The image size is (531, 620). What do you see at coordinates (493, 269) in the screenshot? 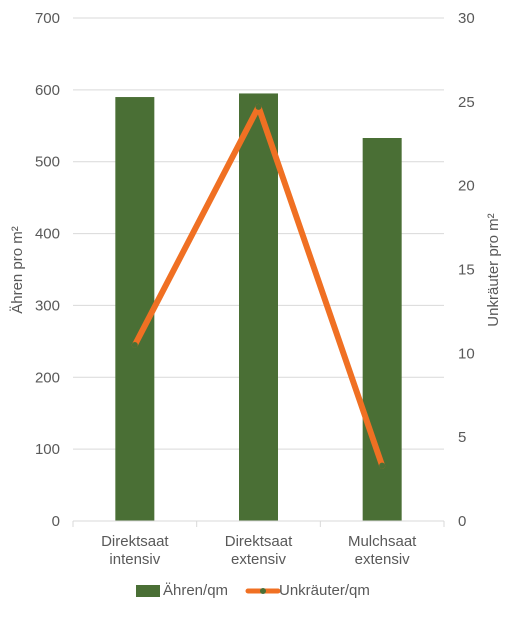
I see `right-axis-title: Unkräuter pro m²` at bounding box center [493, 269].